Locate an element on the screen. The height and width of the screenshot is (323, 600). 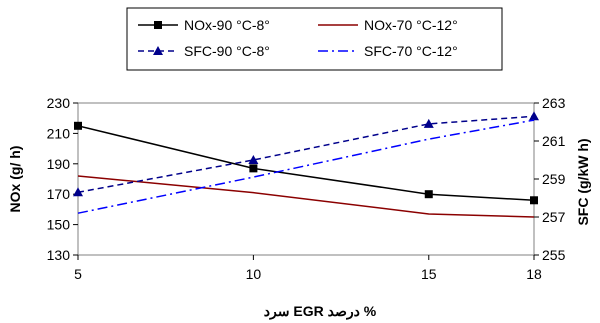
y-right-tick-label: 263 is located at coordinates (554, 103).